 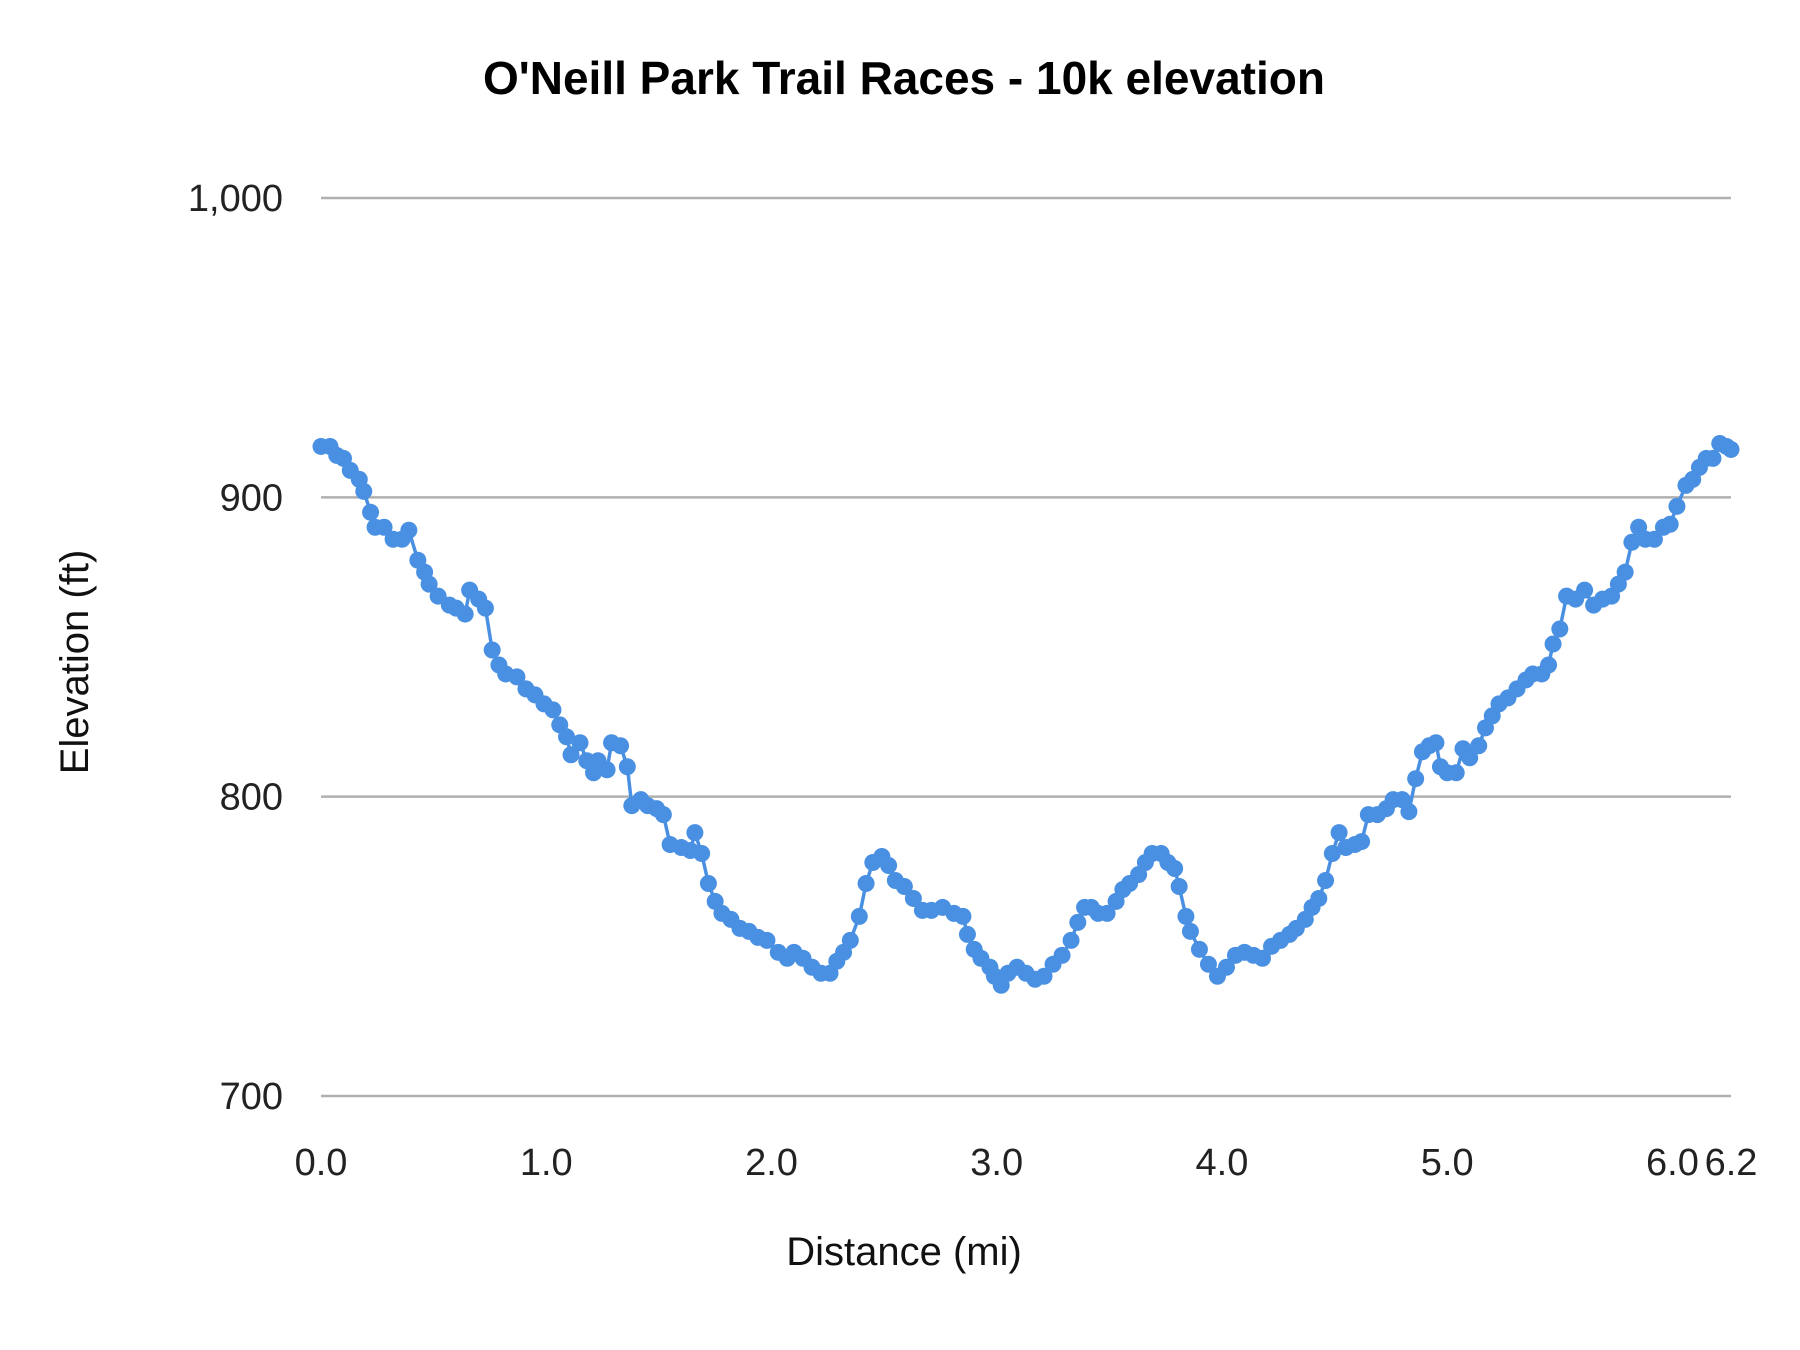 I want to click on x-tick-label: 3.0, so click(x=996, y=1163).